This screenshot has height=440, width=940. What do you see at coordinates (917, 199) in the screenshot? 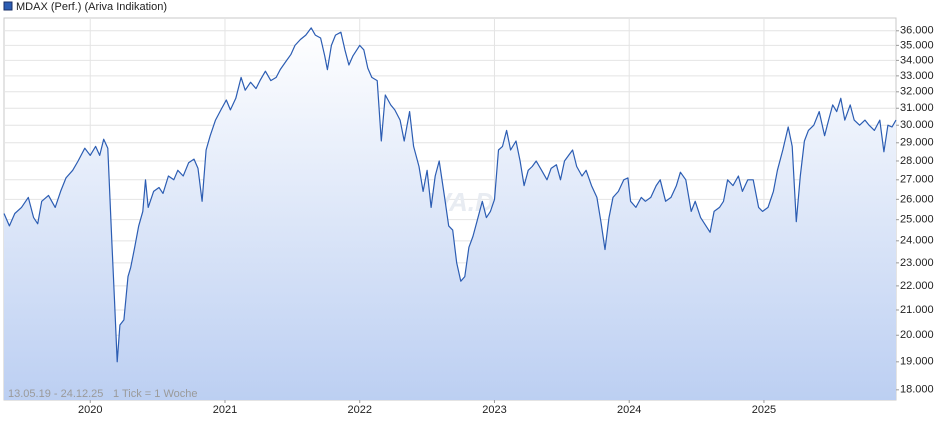
I see `y-tick-label: 26.000` at bounding box center [917, 199].